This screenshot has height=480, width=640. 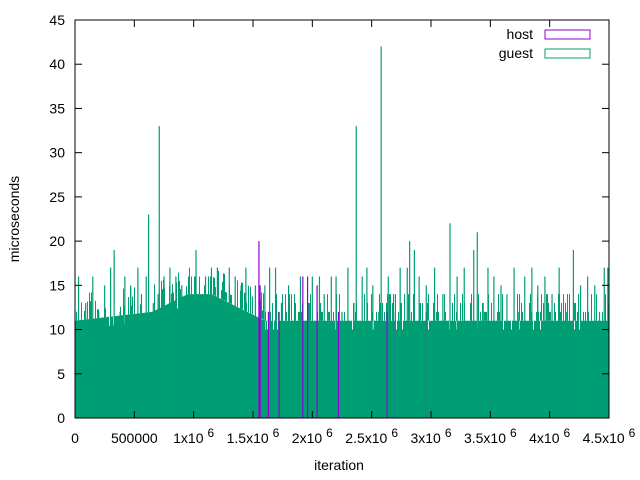 What do you see at coordinates (57, 108) in the screenshot?
I see `y-tick-label: 35` at bounding box center [57, 108].